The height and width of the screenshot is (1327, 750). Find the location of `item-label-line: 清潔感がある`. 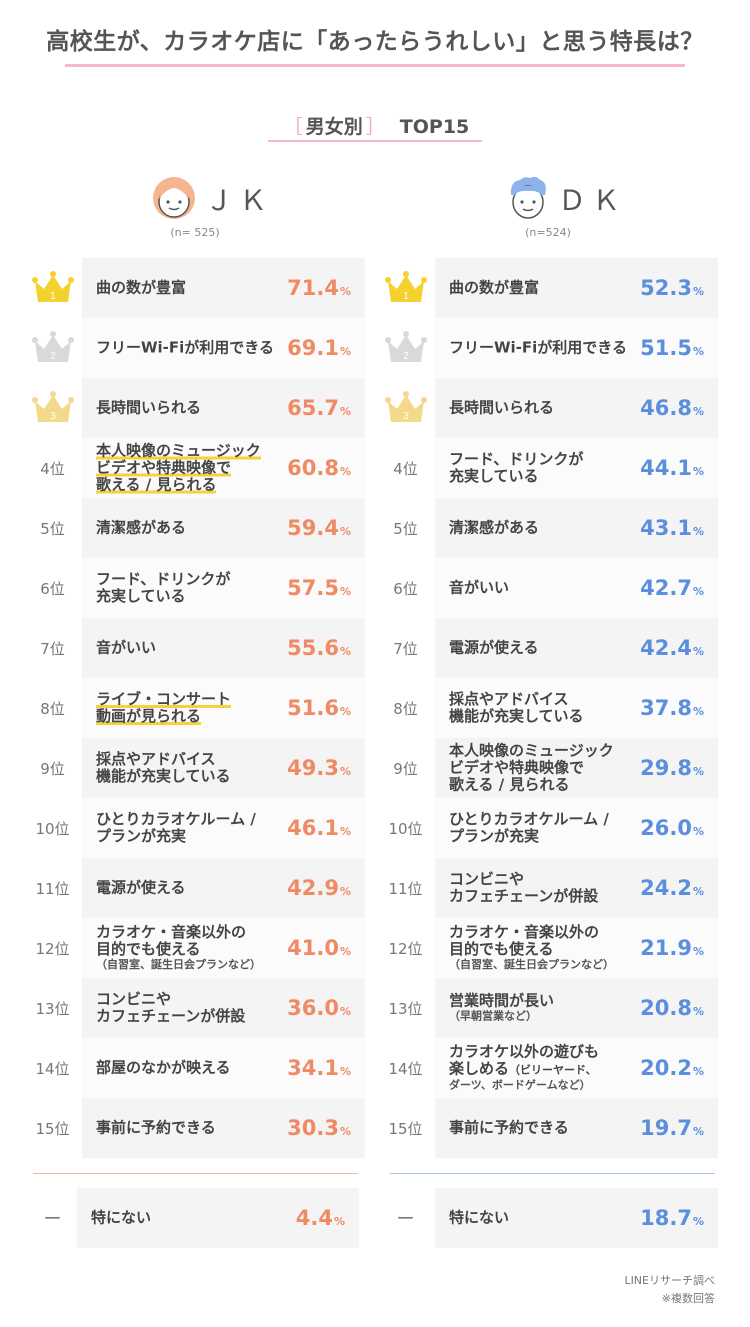

item-label-line: 清潔感がある is located at coordinates (141, 527).